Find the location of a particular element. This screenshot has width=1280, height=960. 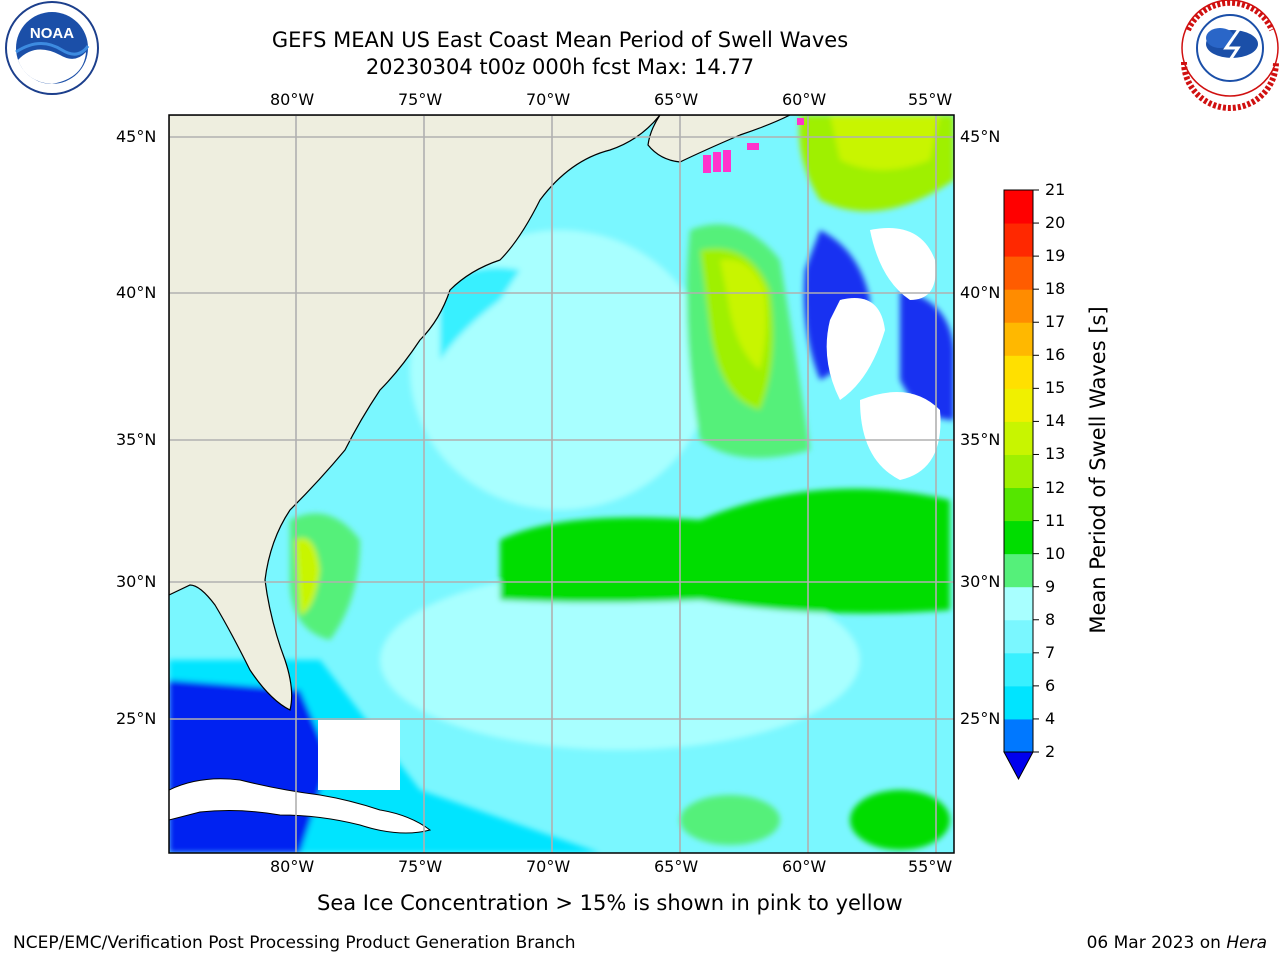

noaa-logo-text: NOAA is located at coordinates (52, 33).